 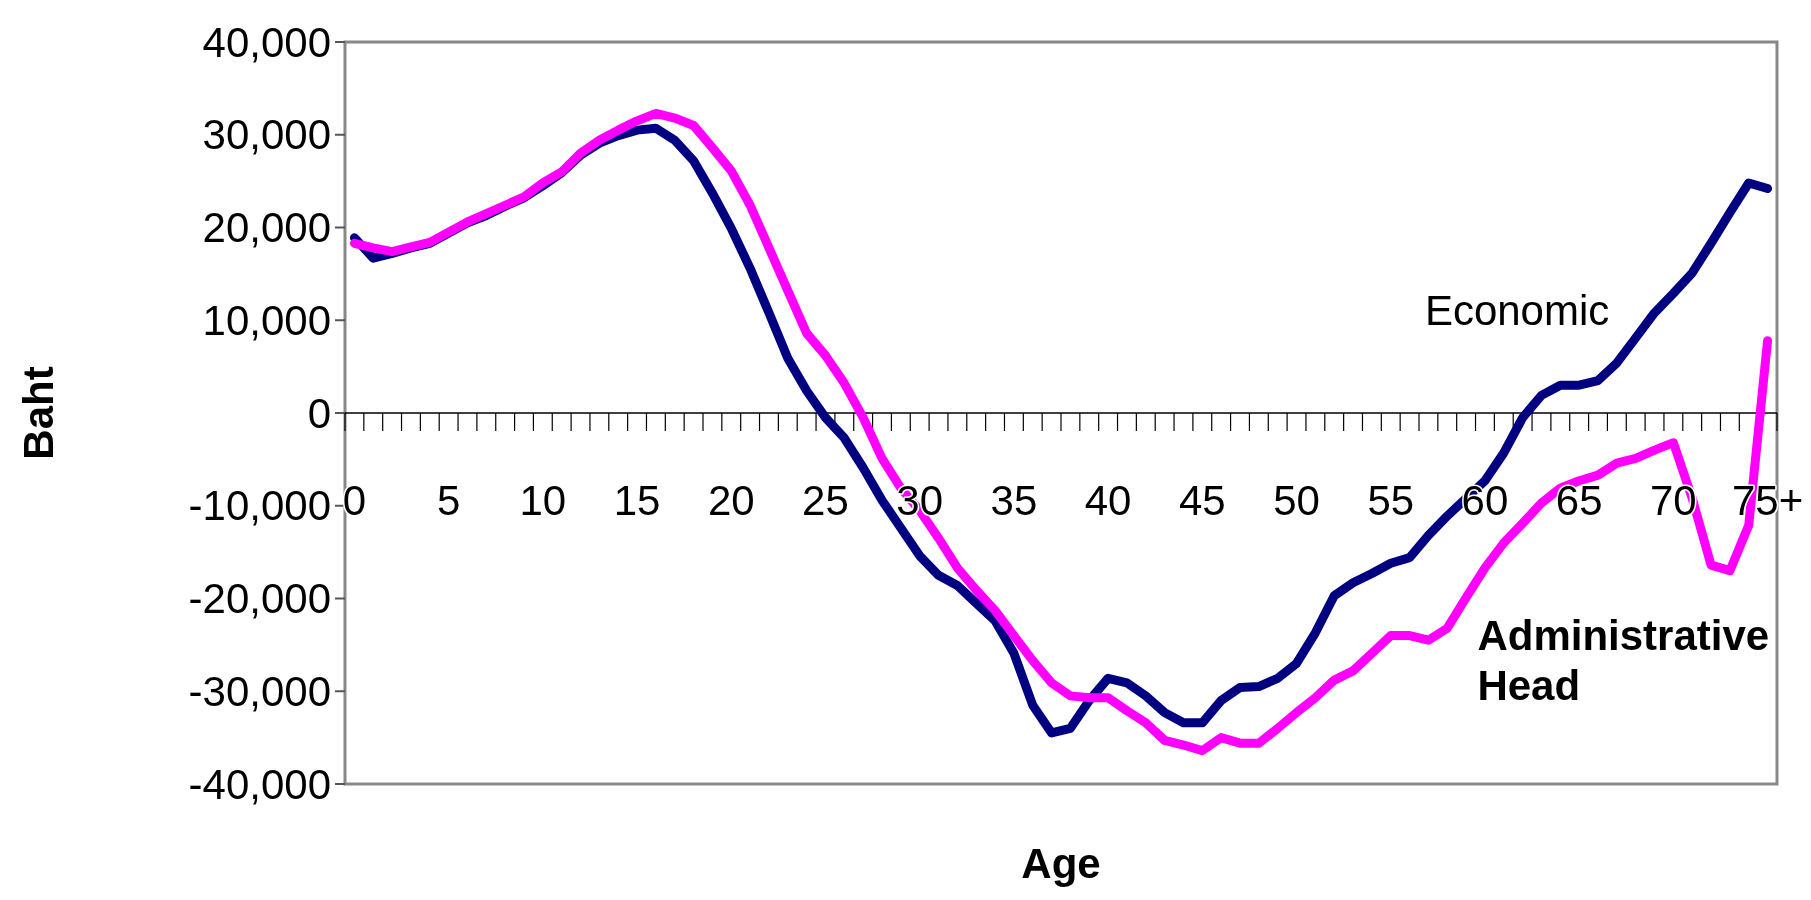 What do you see at coordinates (1202, 500) in the screenshot?
I see `x-tick-label: 45` at bounding box center [1202, 500].